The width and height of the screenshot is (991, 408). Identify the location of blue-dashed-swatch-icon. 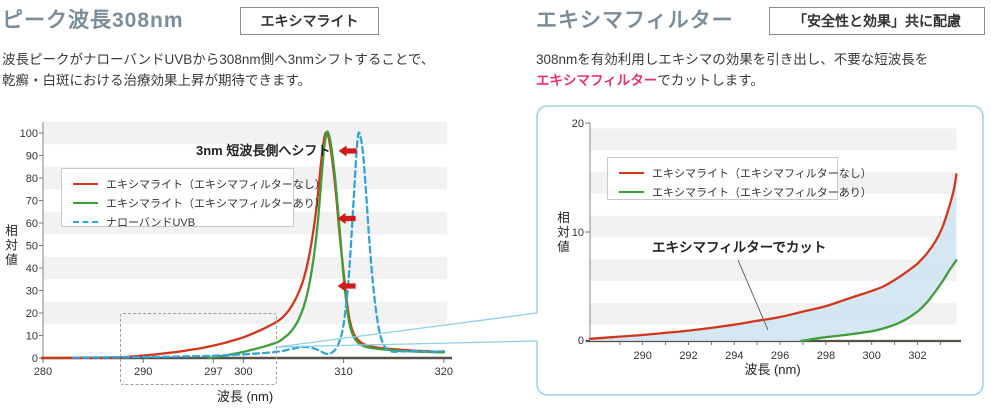
(85, 221).